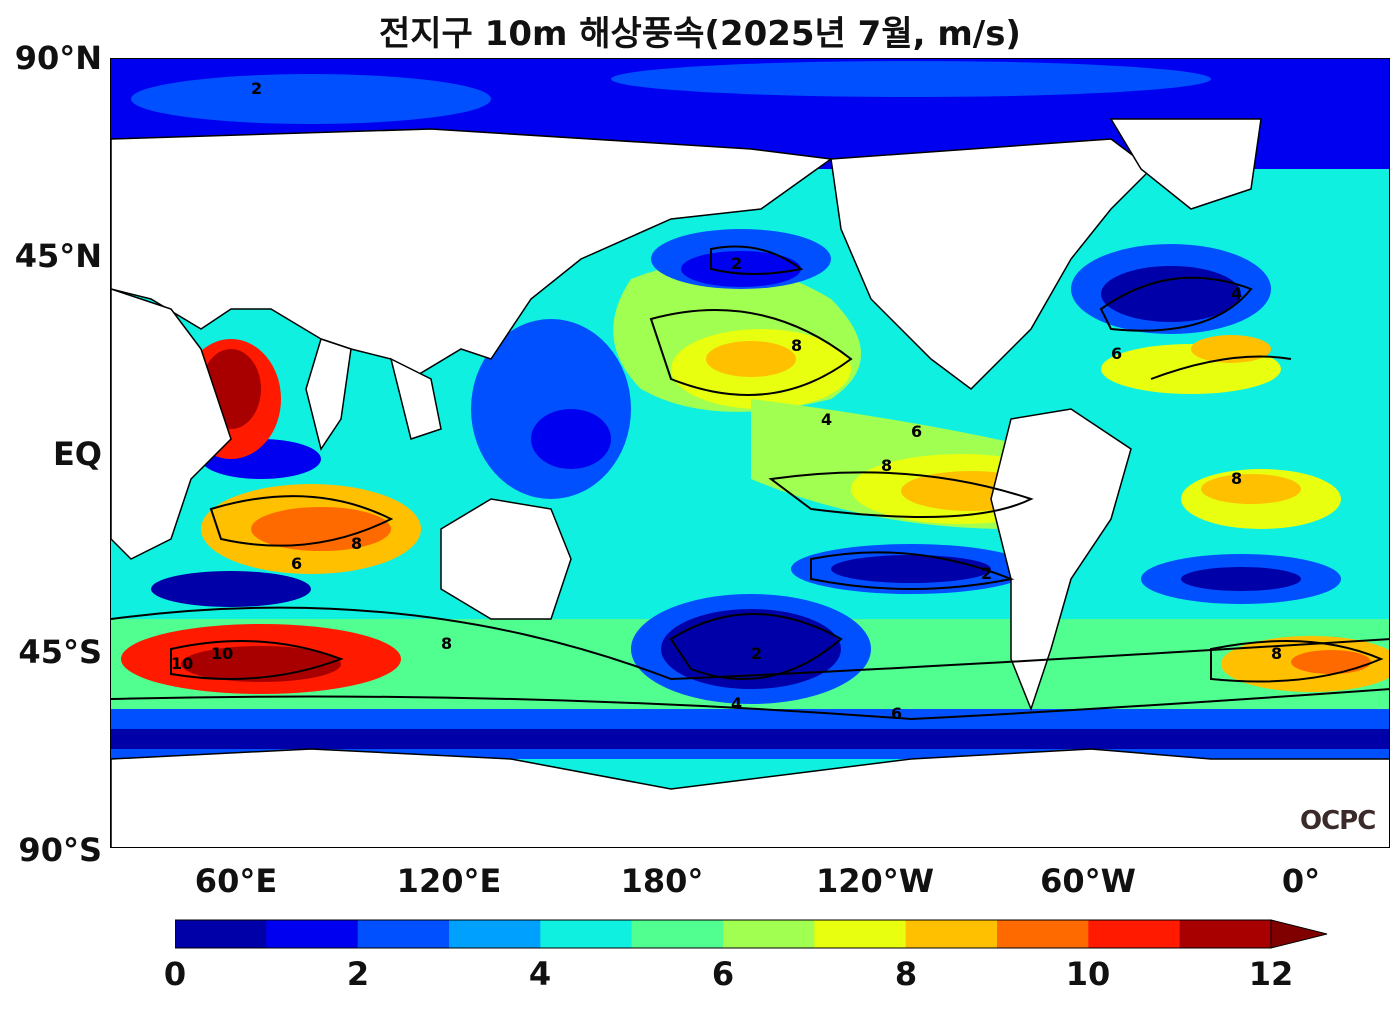 The image size is (1400, 1009). What do you see at coordinates (58, 256) in the screenshot?
I see `lat-label-45n: 45°N` at bounding box center [58, 256].